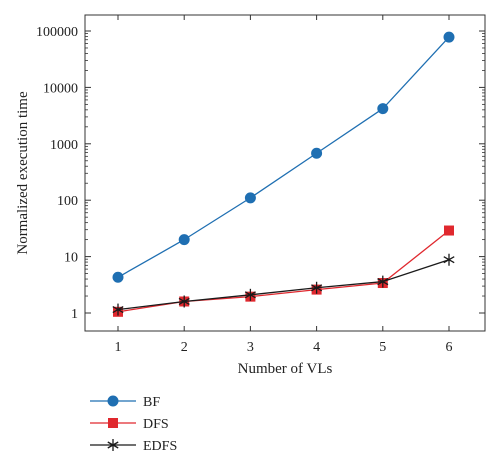  I want to click on series-dfs, so click(283, 271).